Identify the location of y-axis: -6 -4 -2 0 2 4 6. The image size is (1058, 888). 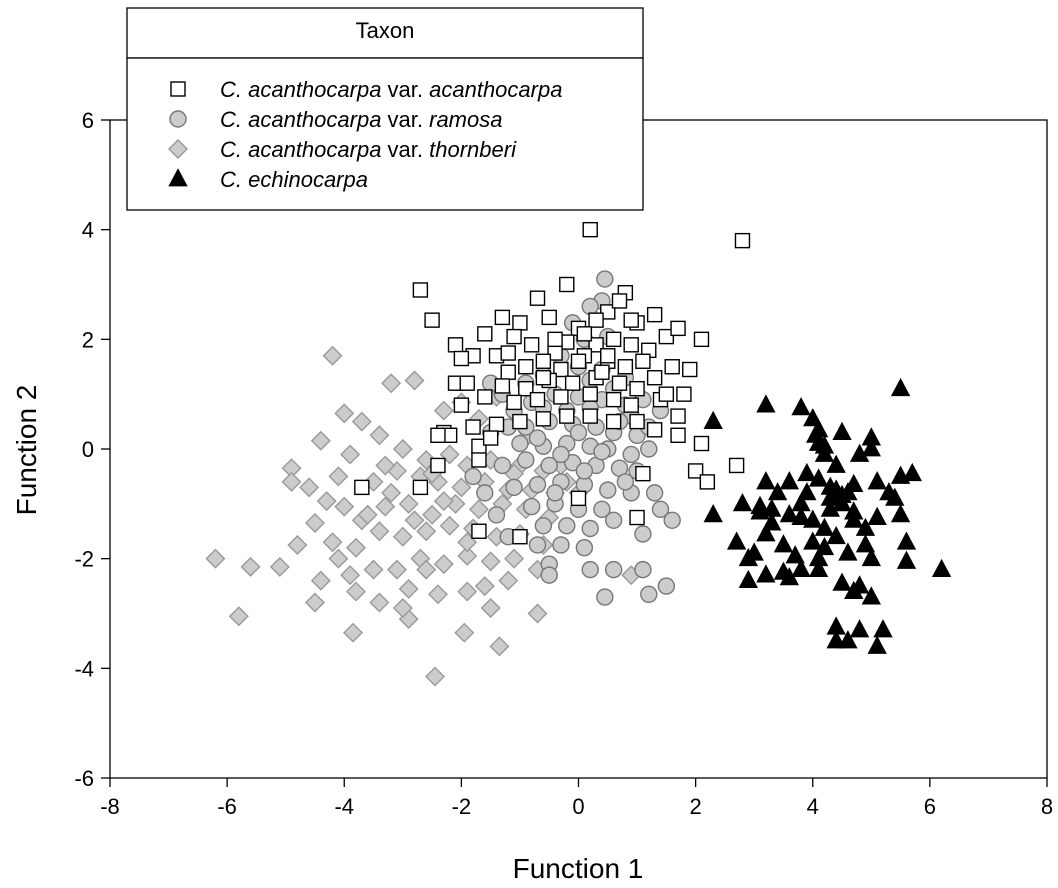
(92, 449).